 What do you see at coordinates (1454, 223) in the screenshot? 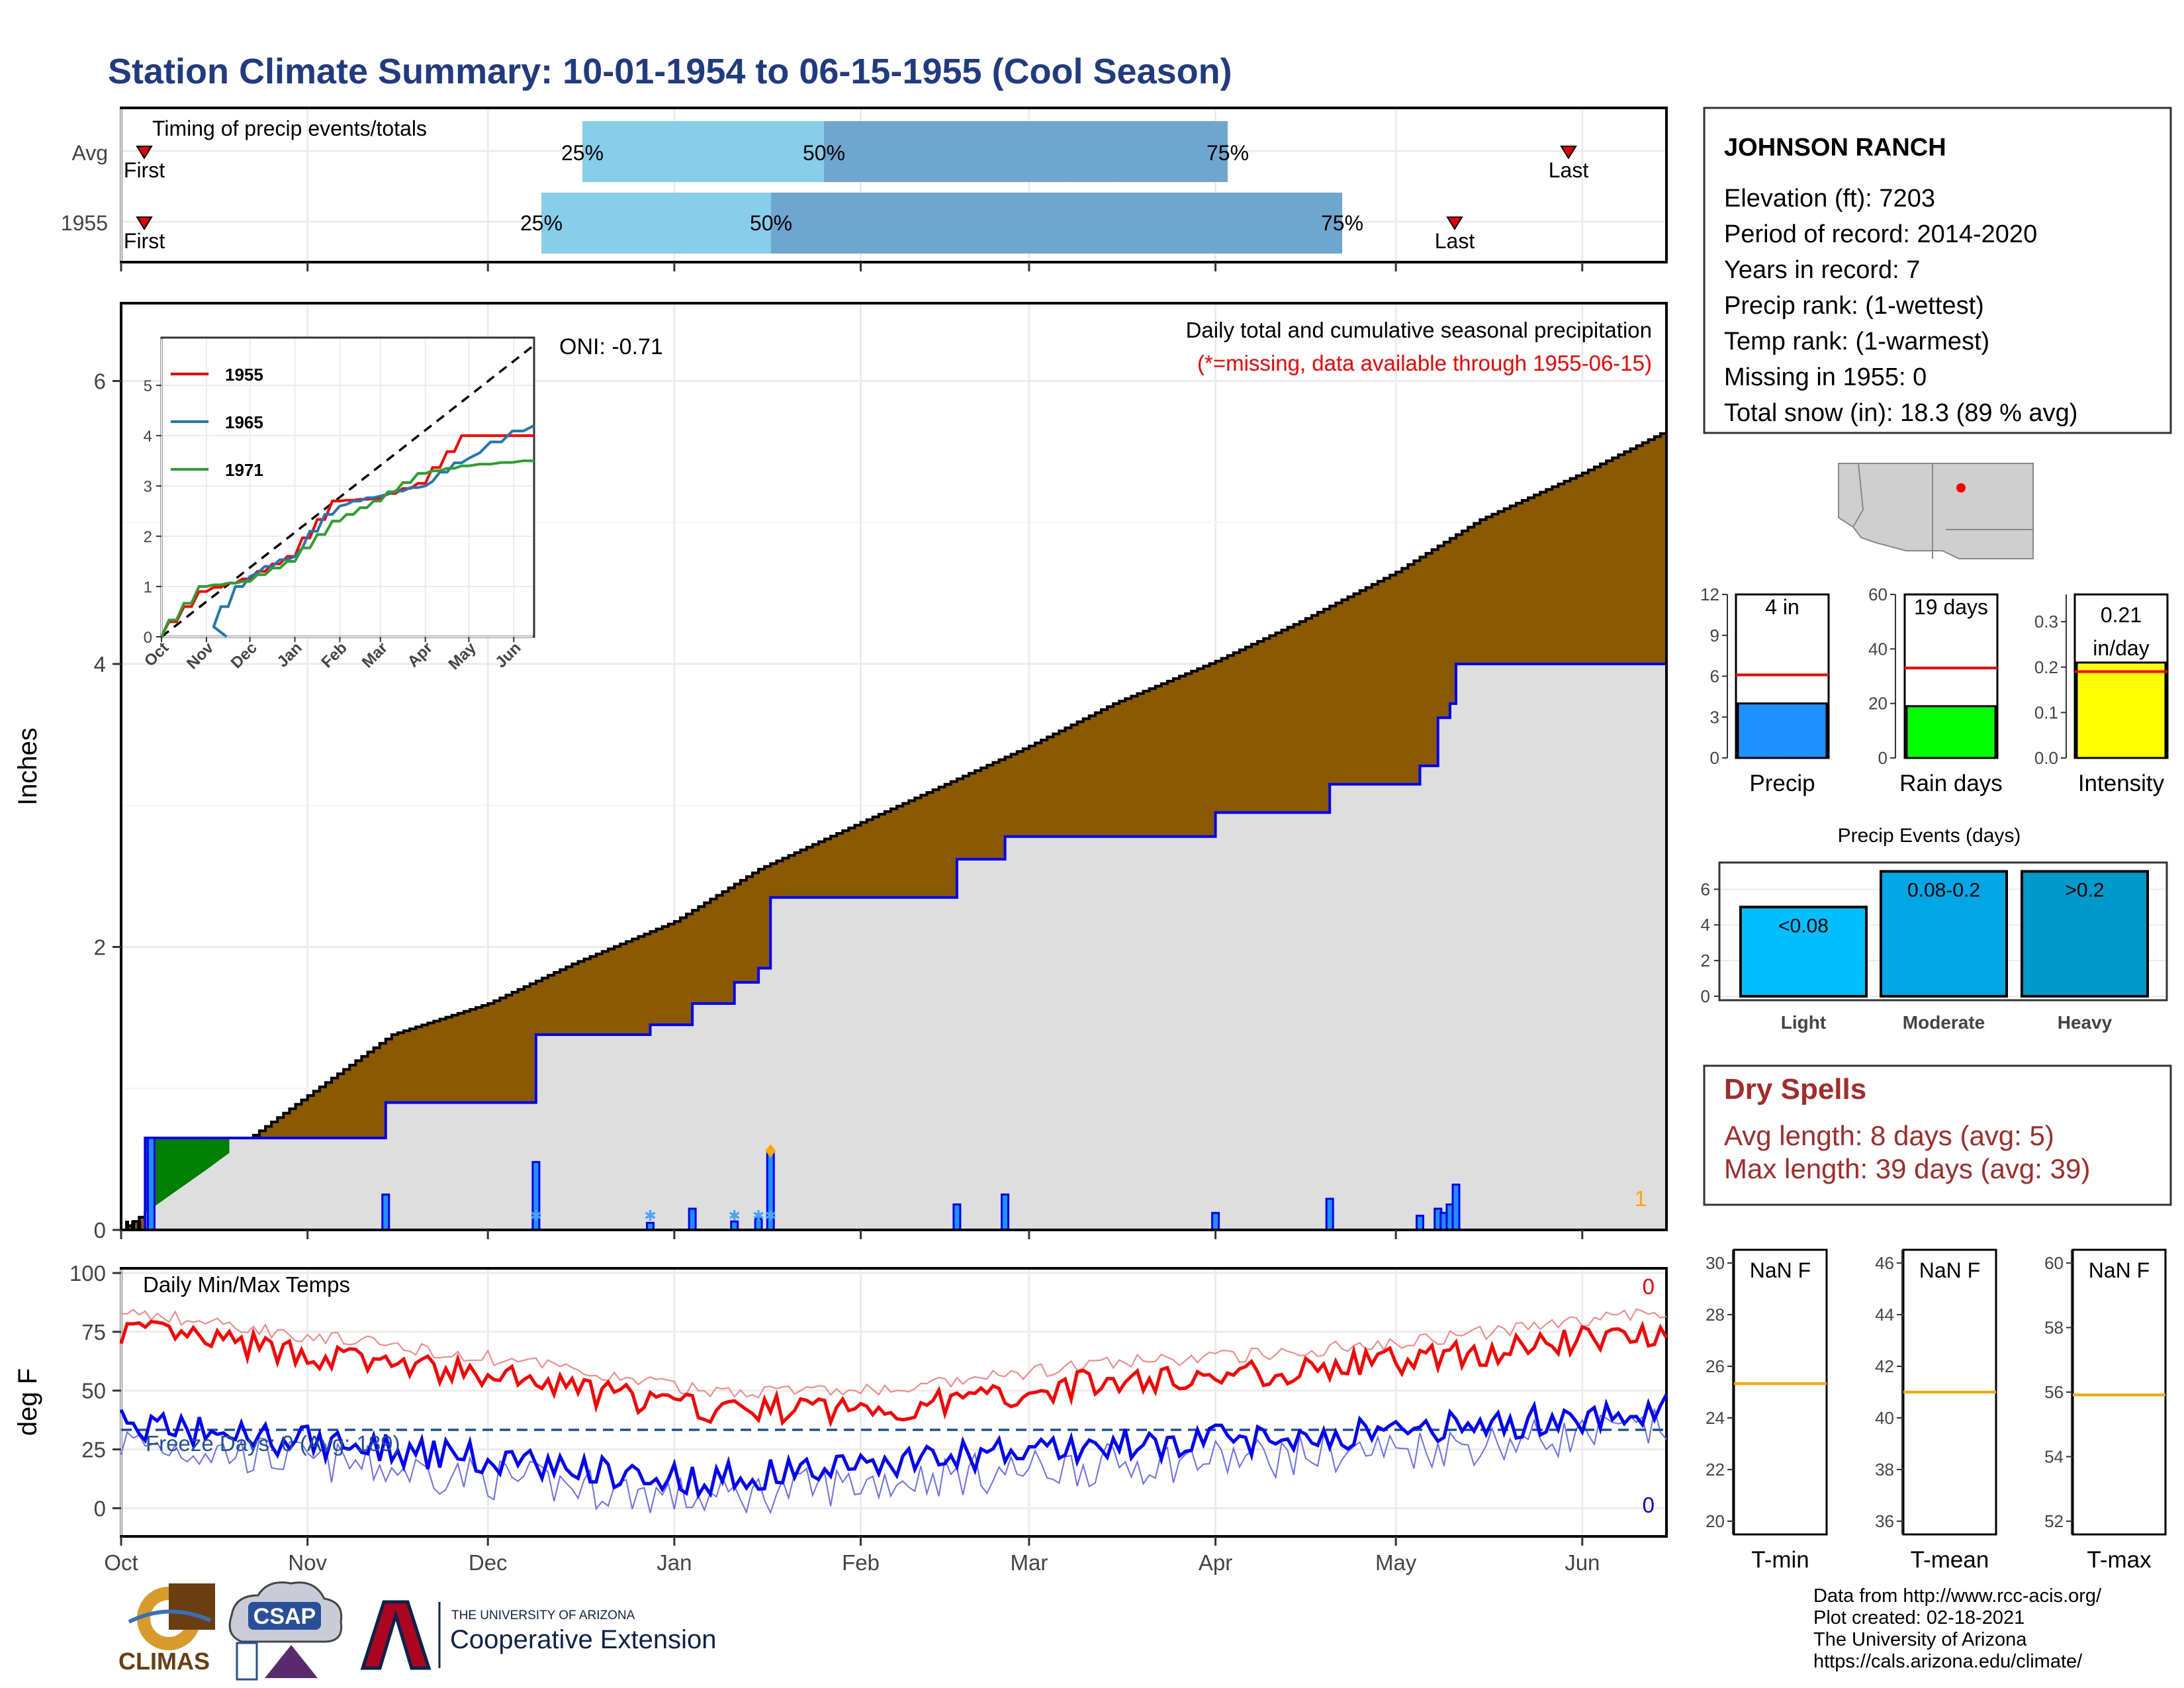
I see `yr-last-marker` at bounding box center [1454, 223].